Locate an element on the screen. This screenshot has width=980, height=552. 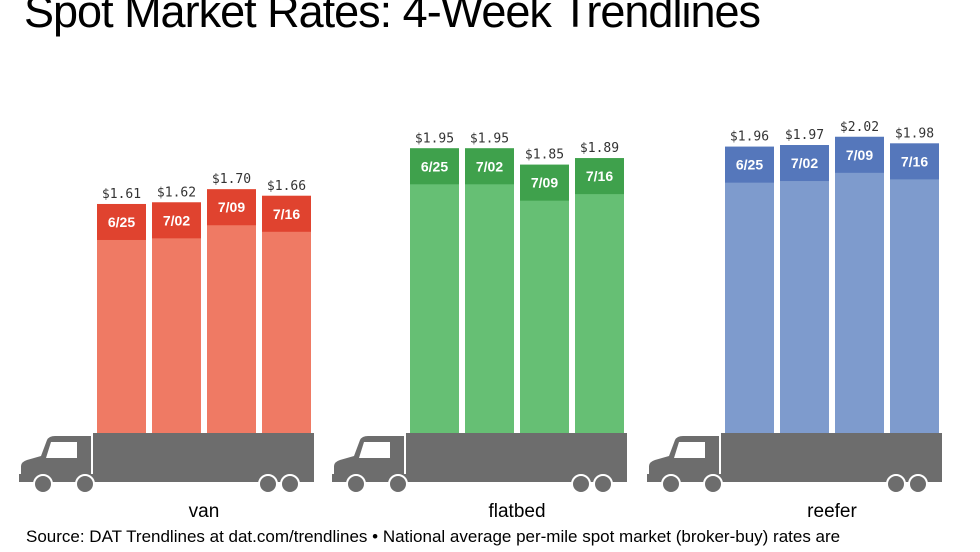
flatbed-date-label-1: 6/25 is located at coordinates (434, 166).